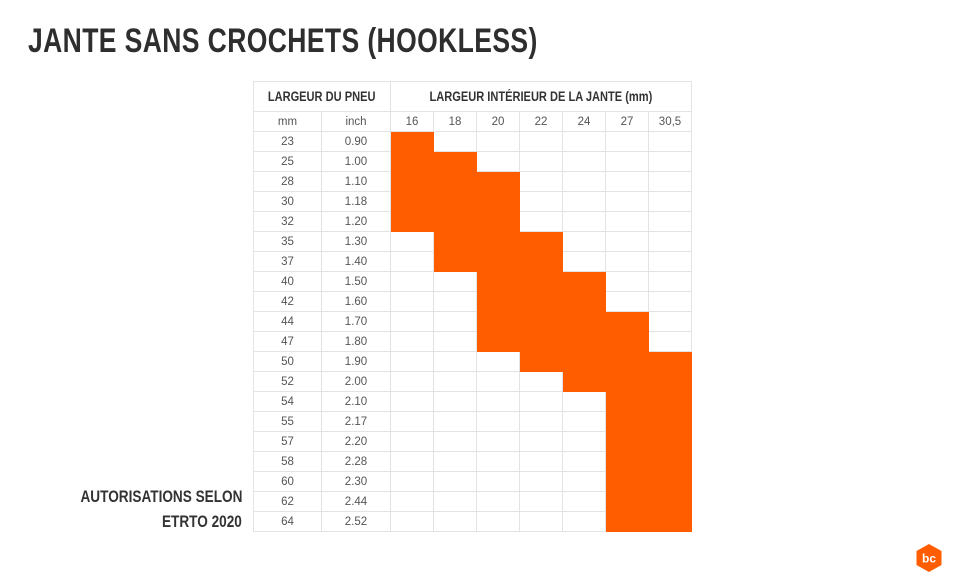  I want to click on tyre-inch-label: 1.18, so click(356, 201).